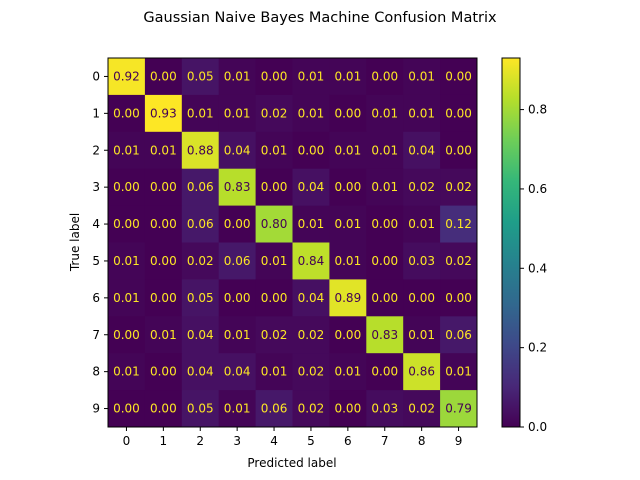 This screenshot has width=640, height=480. What do you see at coordinates (200, 441) in the screenshot?
I see `x-tick-label: 2` at bounding box center [200, 441].